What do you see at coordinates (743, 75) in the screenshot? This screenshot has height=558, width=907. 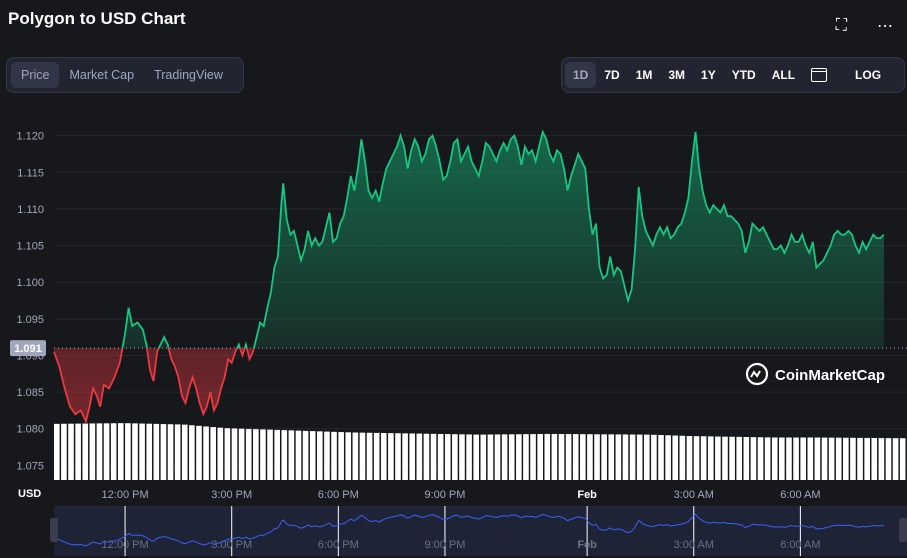 I see `range-ytd: YTD` at bounding box center [743, 75].